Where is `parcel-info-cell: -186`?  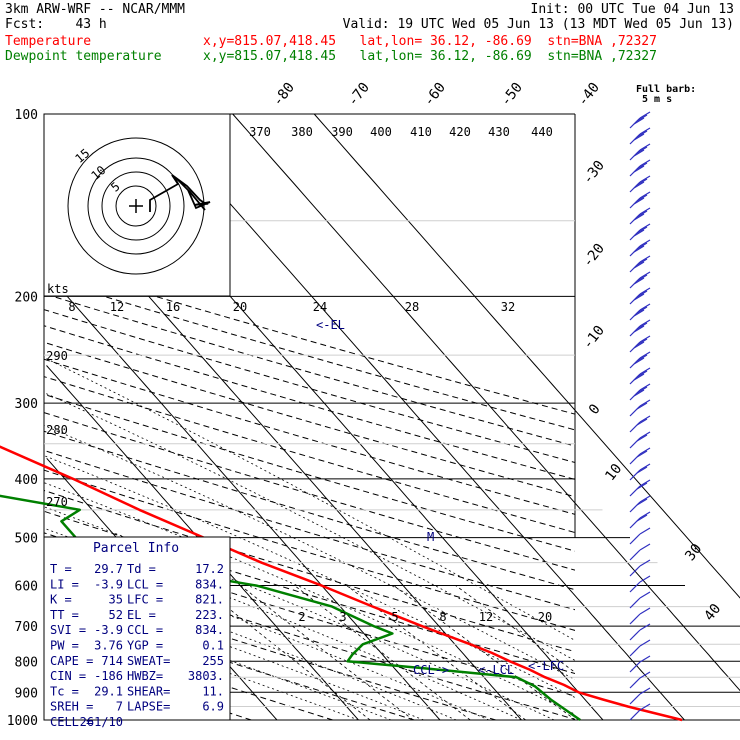 parcel-info-cell: -186 is located at coordinates (108, 676).